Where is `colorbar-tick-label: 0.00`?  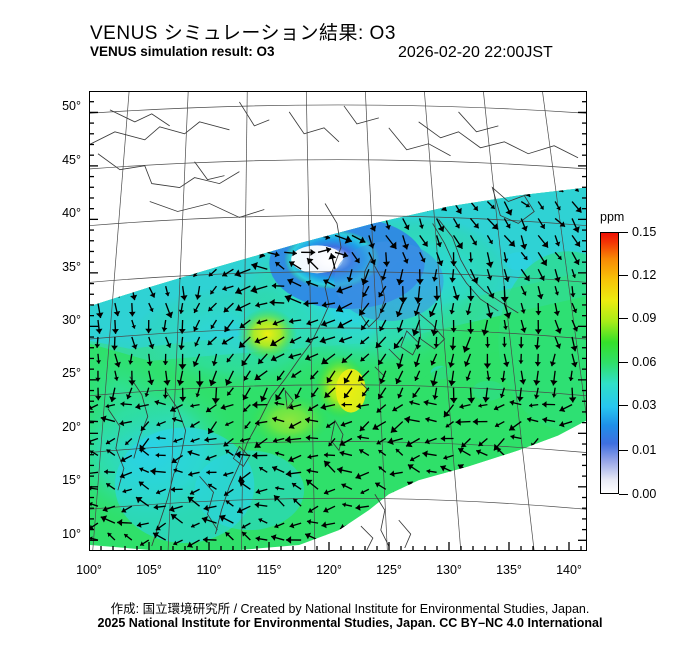
colorbar-tick-label: 0.00 is located at coordinates (644, 494).